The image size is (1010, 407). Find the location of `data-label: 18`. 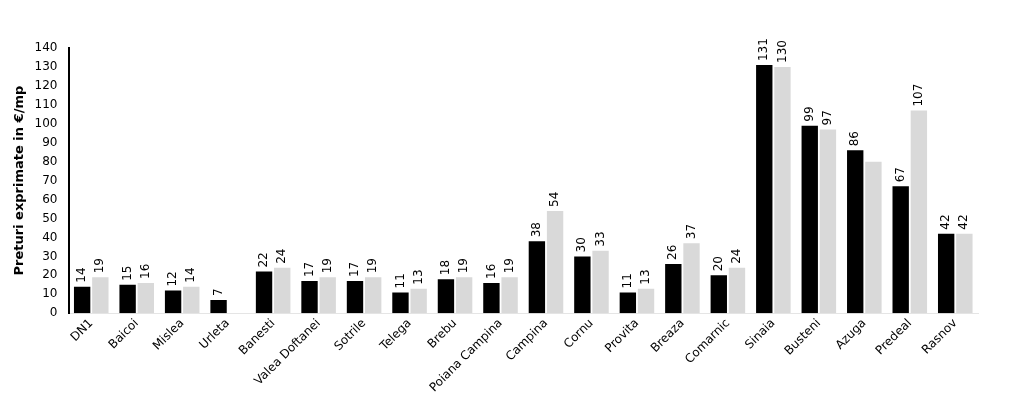

data-label: 18 is located at coordinates (445, 267).